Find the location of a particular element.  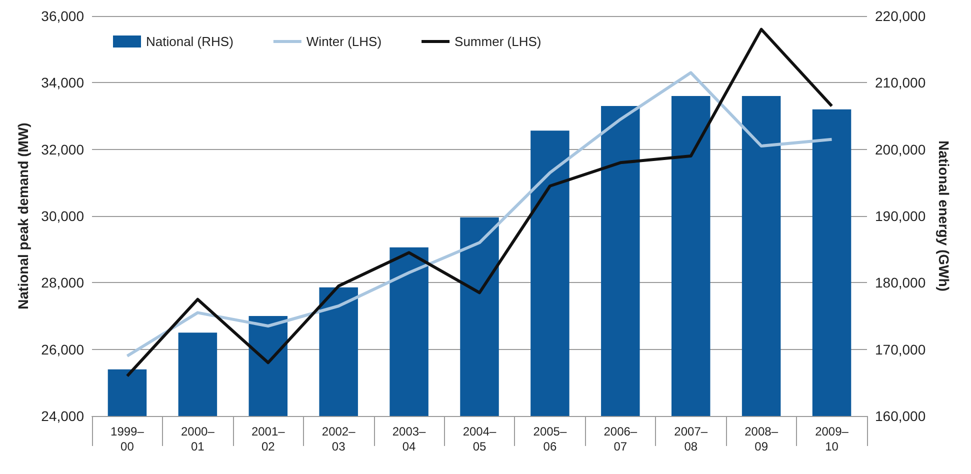

x-tick-label: 1999–00 is located at coordinates (127, 439).